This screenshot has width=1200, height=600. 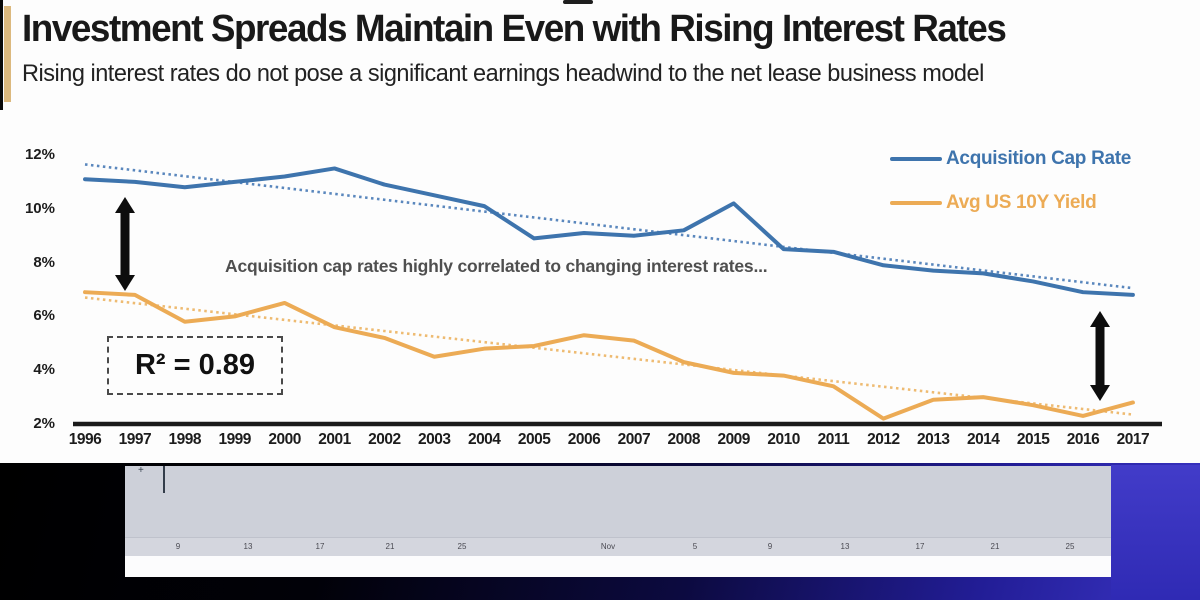 I want to click on x-tick-label: 2003, so click(x=434, y=439).